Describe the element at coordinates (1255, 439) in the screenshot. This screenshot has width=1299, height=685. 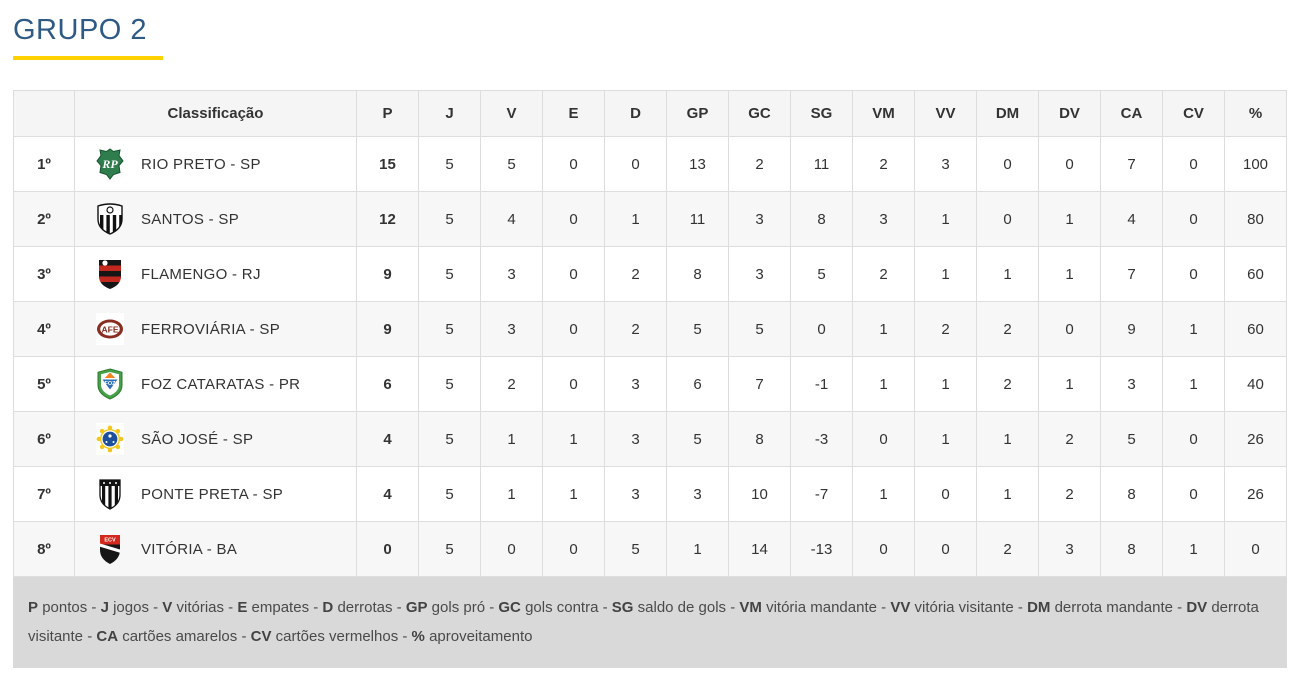
I see `stat-cell: 26` at that location.